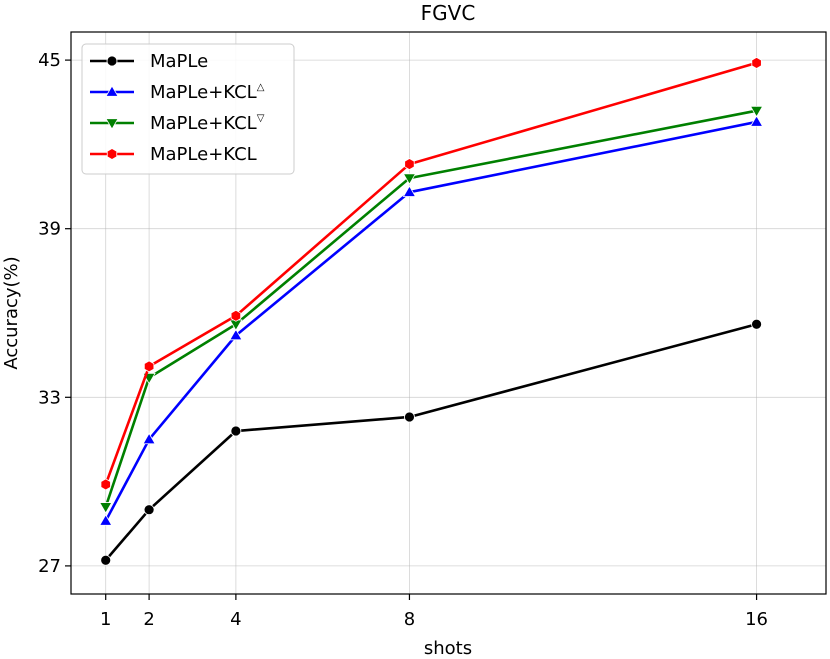 The width and height of the screenshot is (830, 659). Describe the element at coordinates (49, 60) in the screenshot. I see `y-tick-label: 45` at that location.